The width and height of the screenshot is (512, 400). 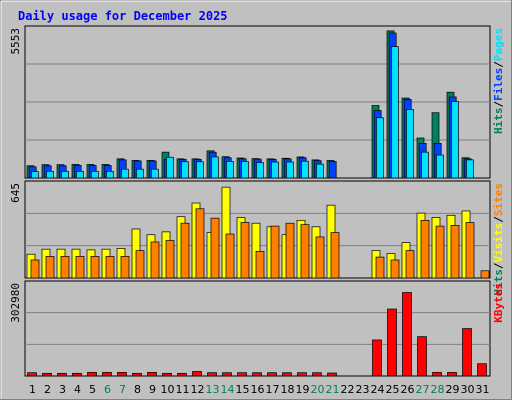 I want to click on x-tick-label-10: 10, so click(x=168, y=389).